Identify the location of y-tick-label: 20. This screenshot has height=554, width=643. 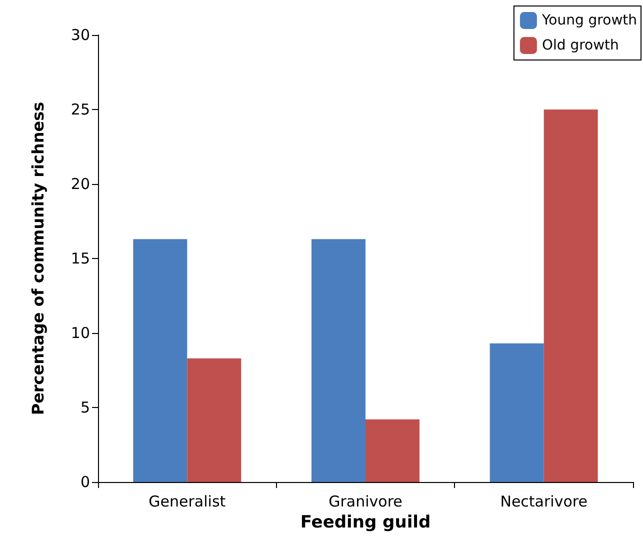
(80, 184).